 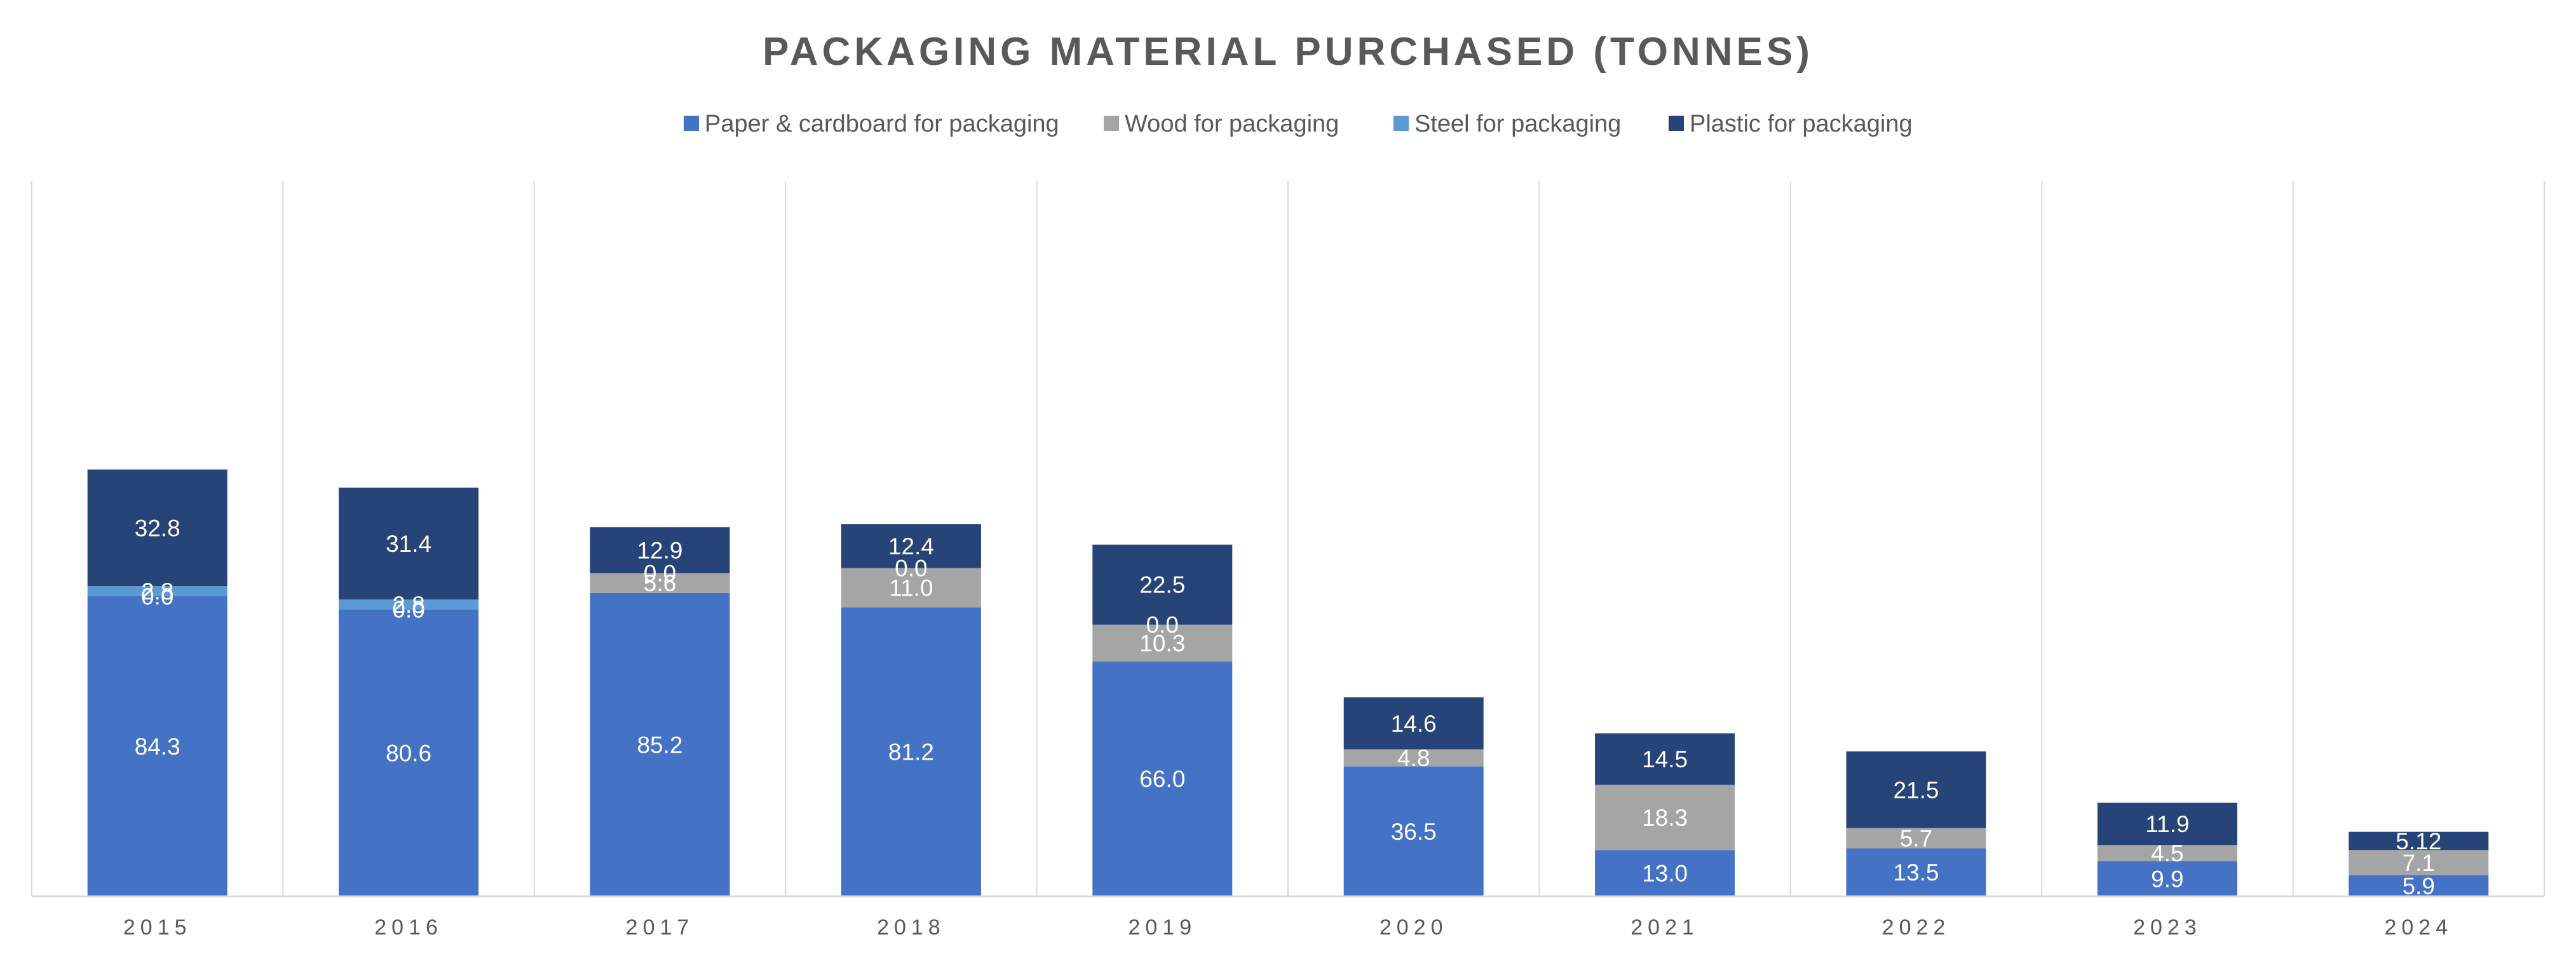 I want to click on data-label-plastic-for-packaging-2017: 12.9, so click(x=659, y=550).